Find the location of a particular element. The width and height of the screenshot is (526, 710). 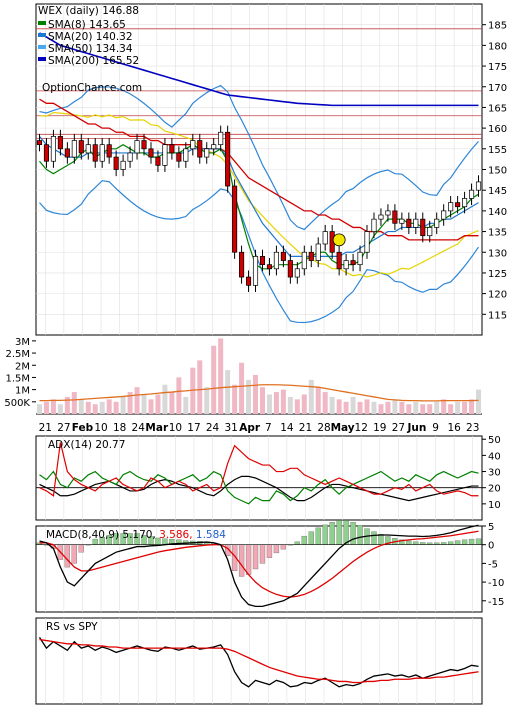

x-tick-label: 21 is located at coordinates (305, 428).